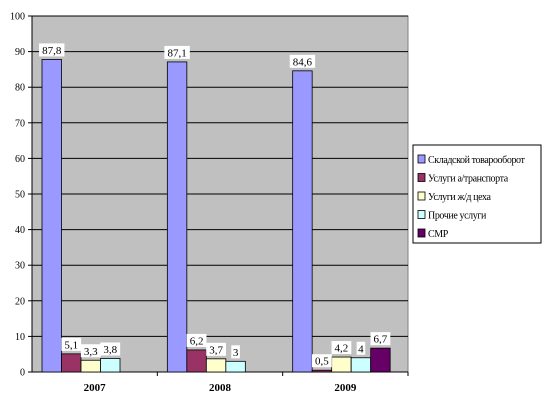 This screenshot has height=411, width=544. Describe the element at coordinates (20, 159) in the screenshot. I see `y-tick-label: 60` at that location.